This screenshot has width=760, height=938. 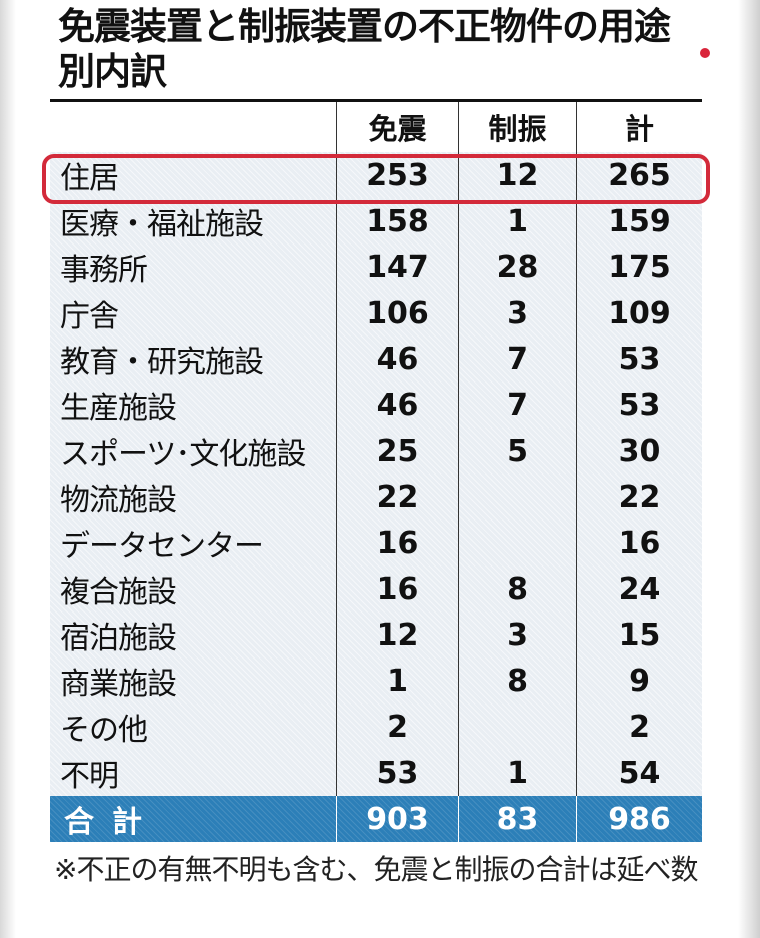 What do you see at coordinates (376, 100) in the screenshot?
I see `title-rule` at bounding box center [376, 100].